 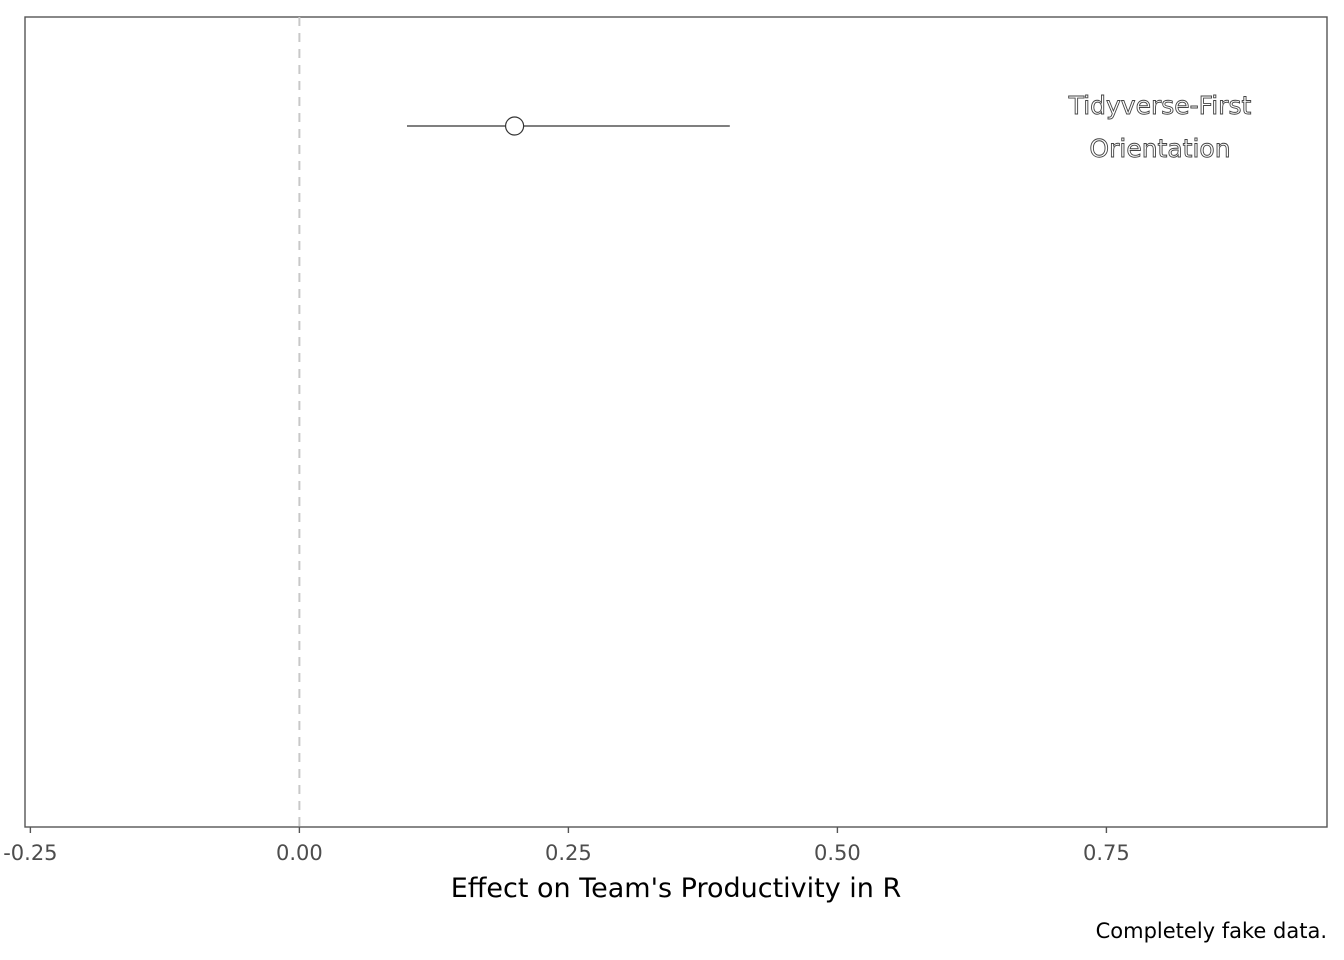 What do you see at coordinates (837, 853) in the screenshot?
I see `x-tick-label: 0.50` at bounding box center [837, 853].